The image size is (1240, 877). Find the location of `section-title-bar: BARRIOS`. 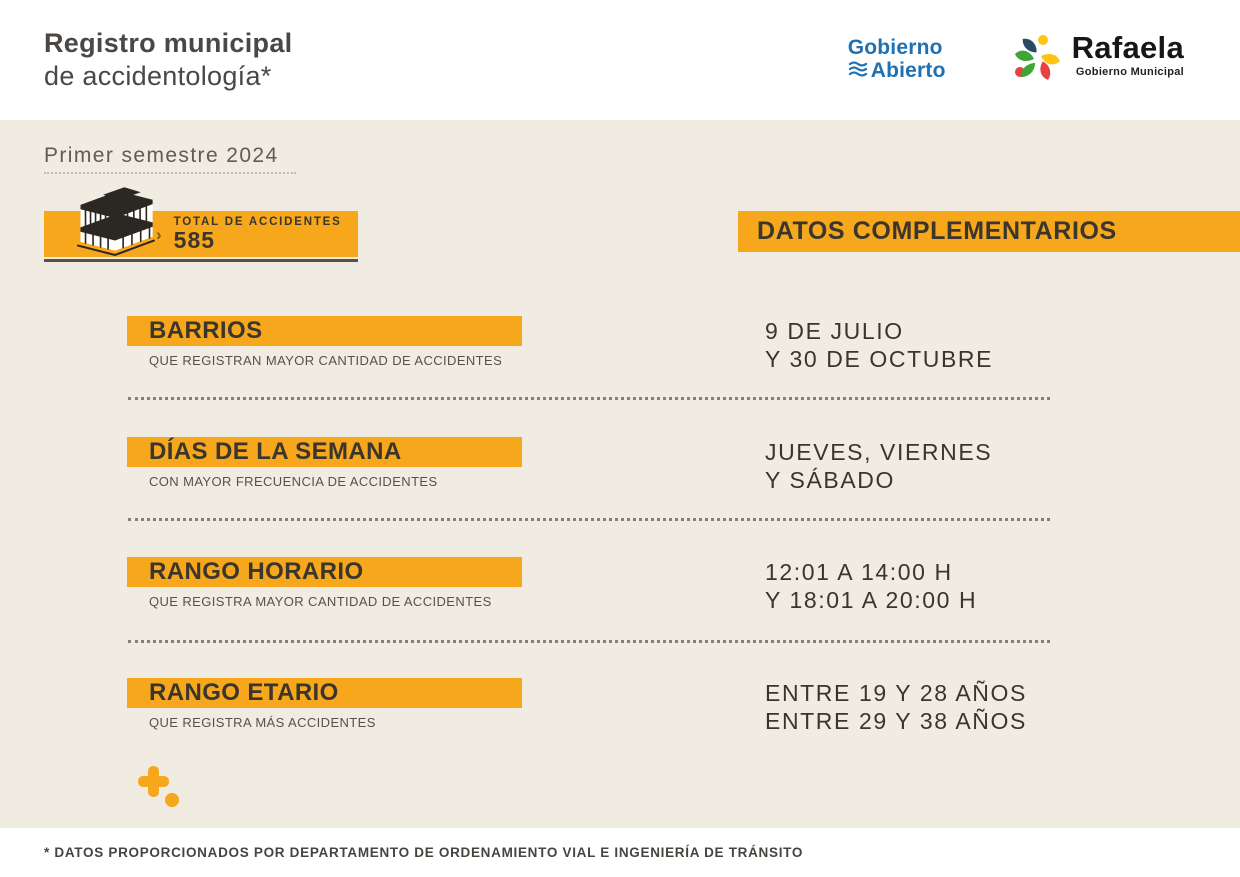

section-title-bar: BARRIOS is located at coordinates (324, 331).